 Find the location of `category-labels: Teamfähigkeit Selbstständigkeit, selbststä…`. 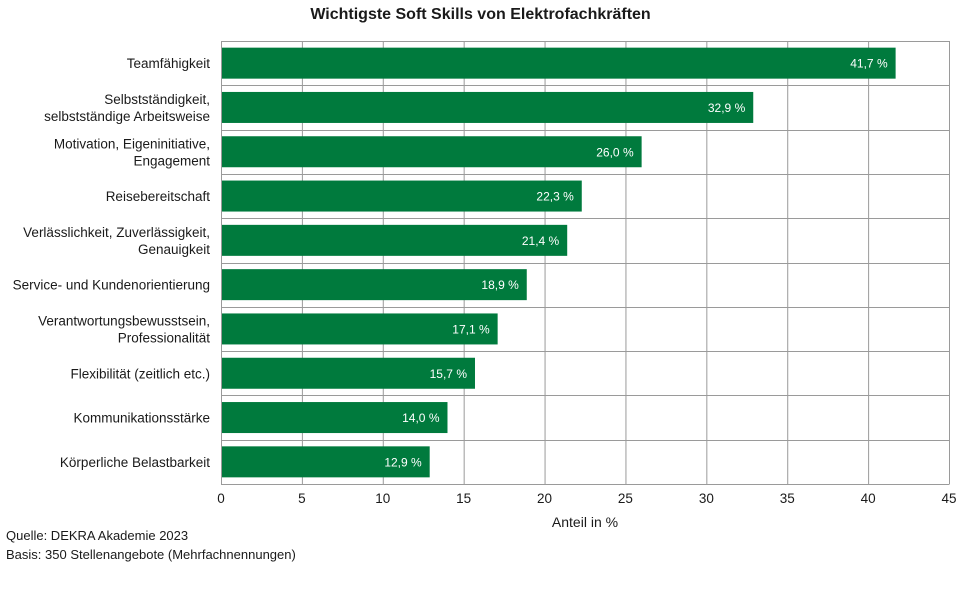

category-labels: Teamfähigkeit Selbstständigkeit, selbststä… is located at coordinates (112, 263).